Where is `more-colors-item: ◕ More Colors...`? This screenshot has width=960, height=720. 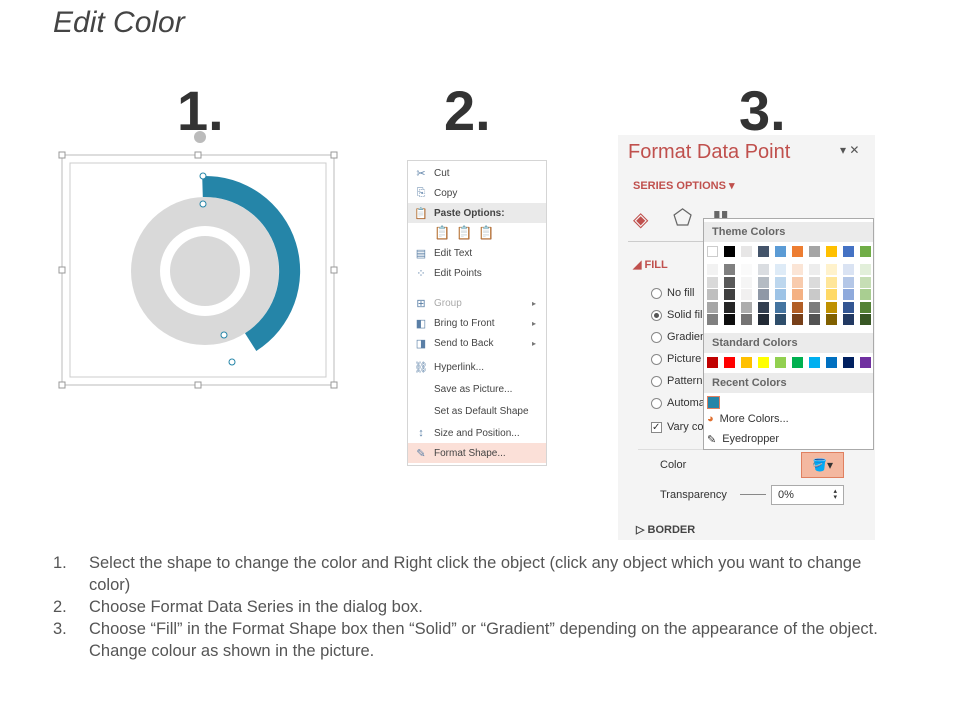 more-colors-item: ◕ More Colors... is located at coordinates (748, 419).